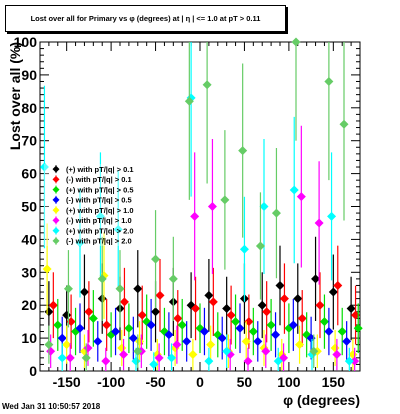 The image size is (400, 414). Describe the element at coordinates (29, 174) in the screenshot. I see `y-tick-label: 60` at that location.